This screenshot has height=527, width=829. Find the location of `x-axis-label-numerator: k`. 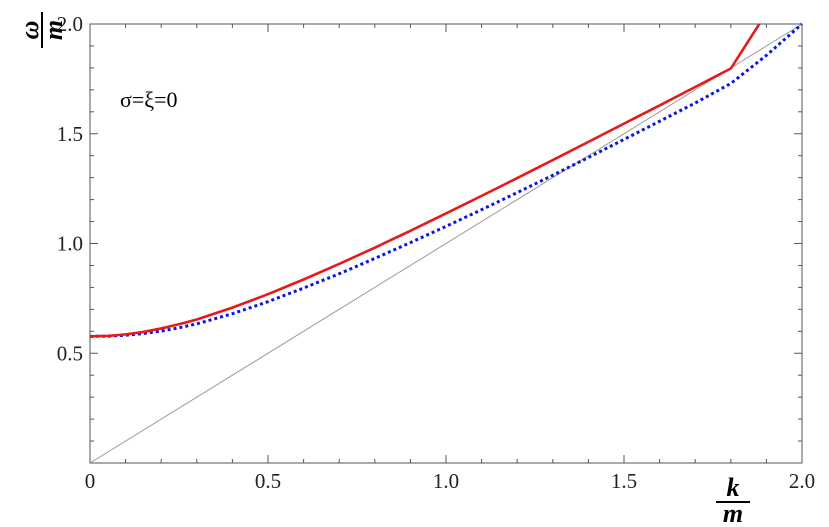

x-axis-label-numerator: k is located at coordinates (733, 487).